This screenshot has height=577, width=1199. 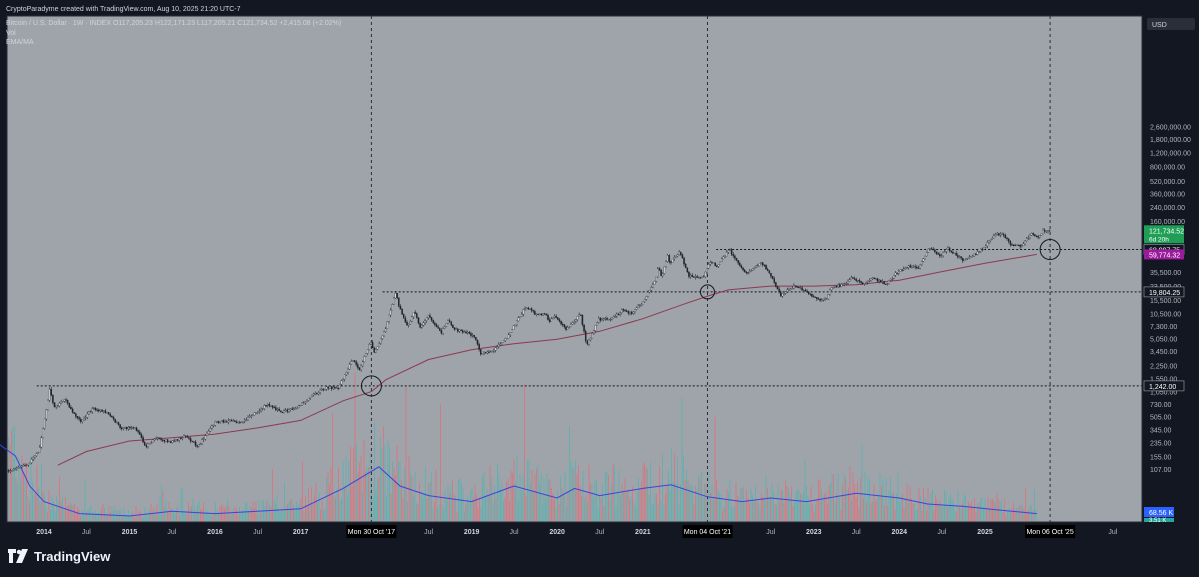 I want to click on indicator-ema-label: EMA/MA, so click(x=20, y=42).